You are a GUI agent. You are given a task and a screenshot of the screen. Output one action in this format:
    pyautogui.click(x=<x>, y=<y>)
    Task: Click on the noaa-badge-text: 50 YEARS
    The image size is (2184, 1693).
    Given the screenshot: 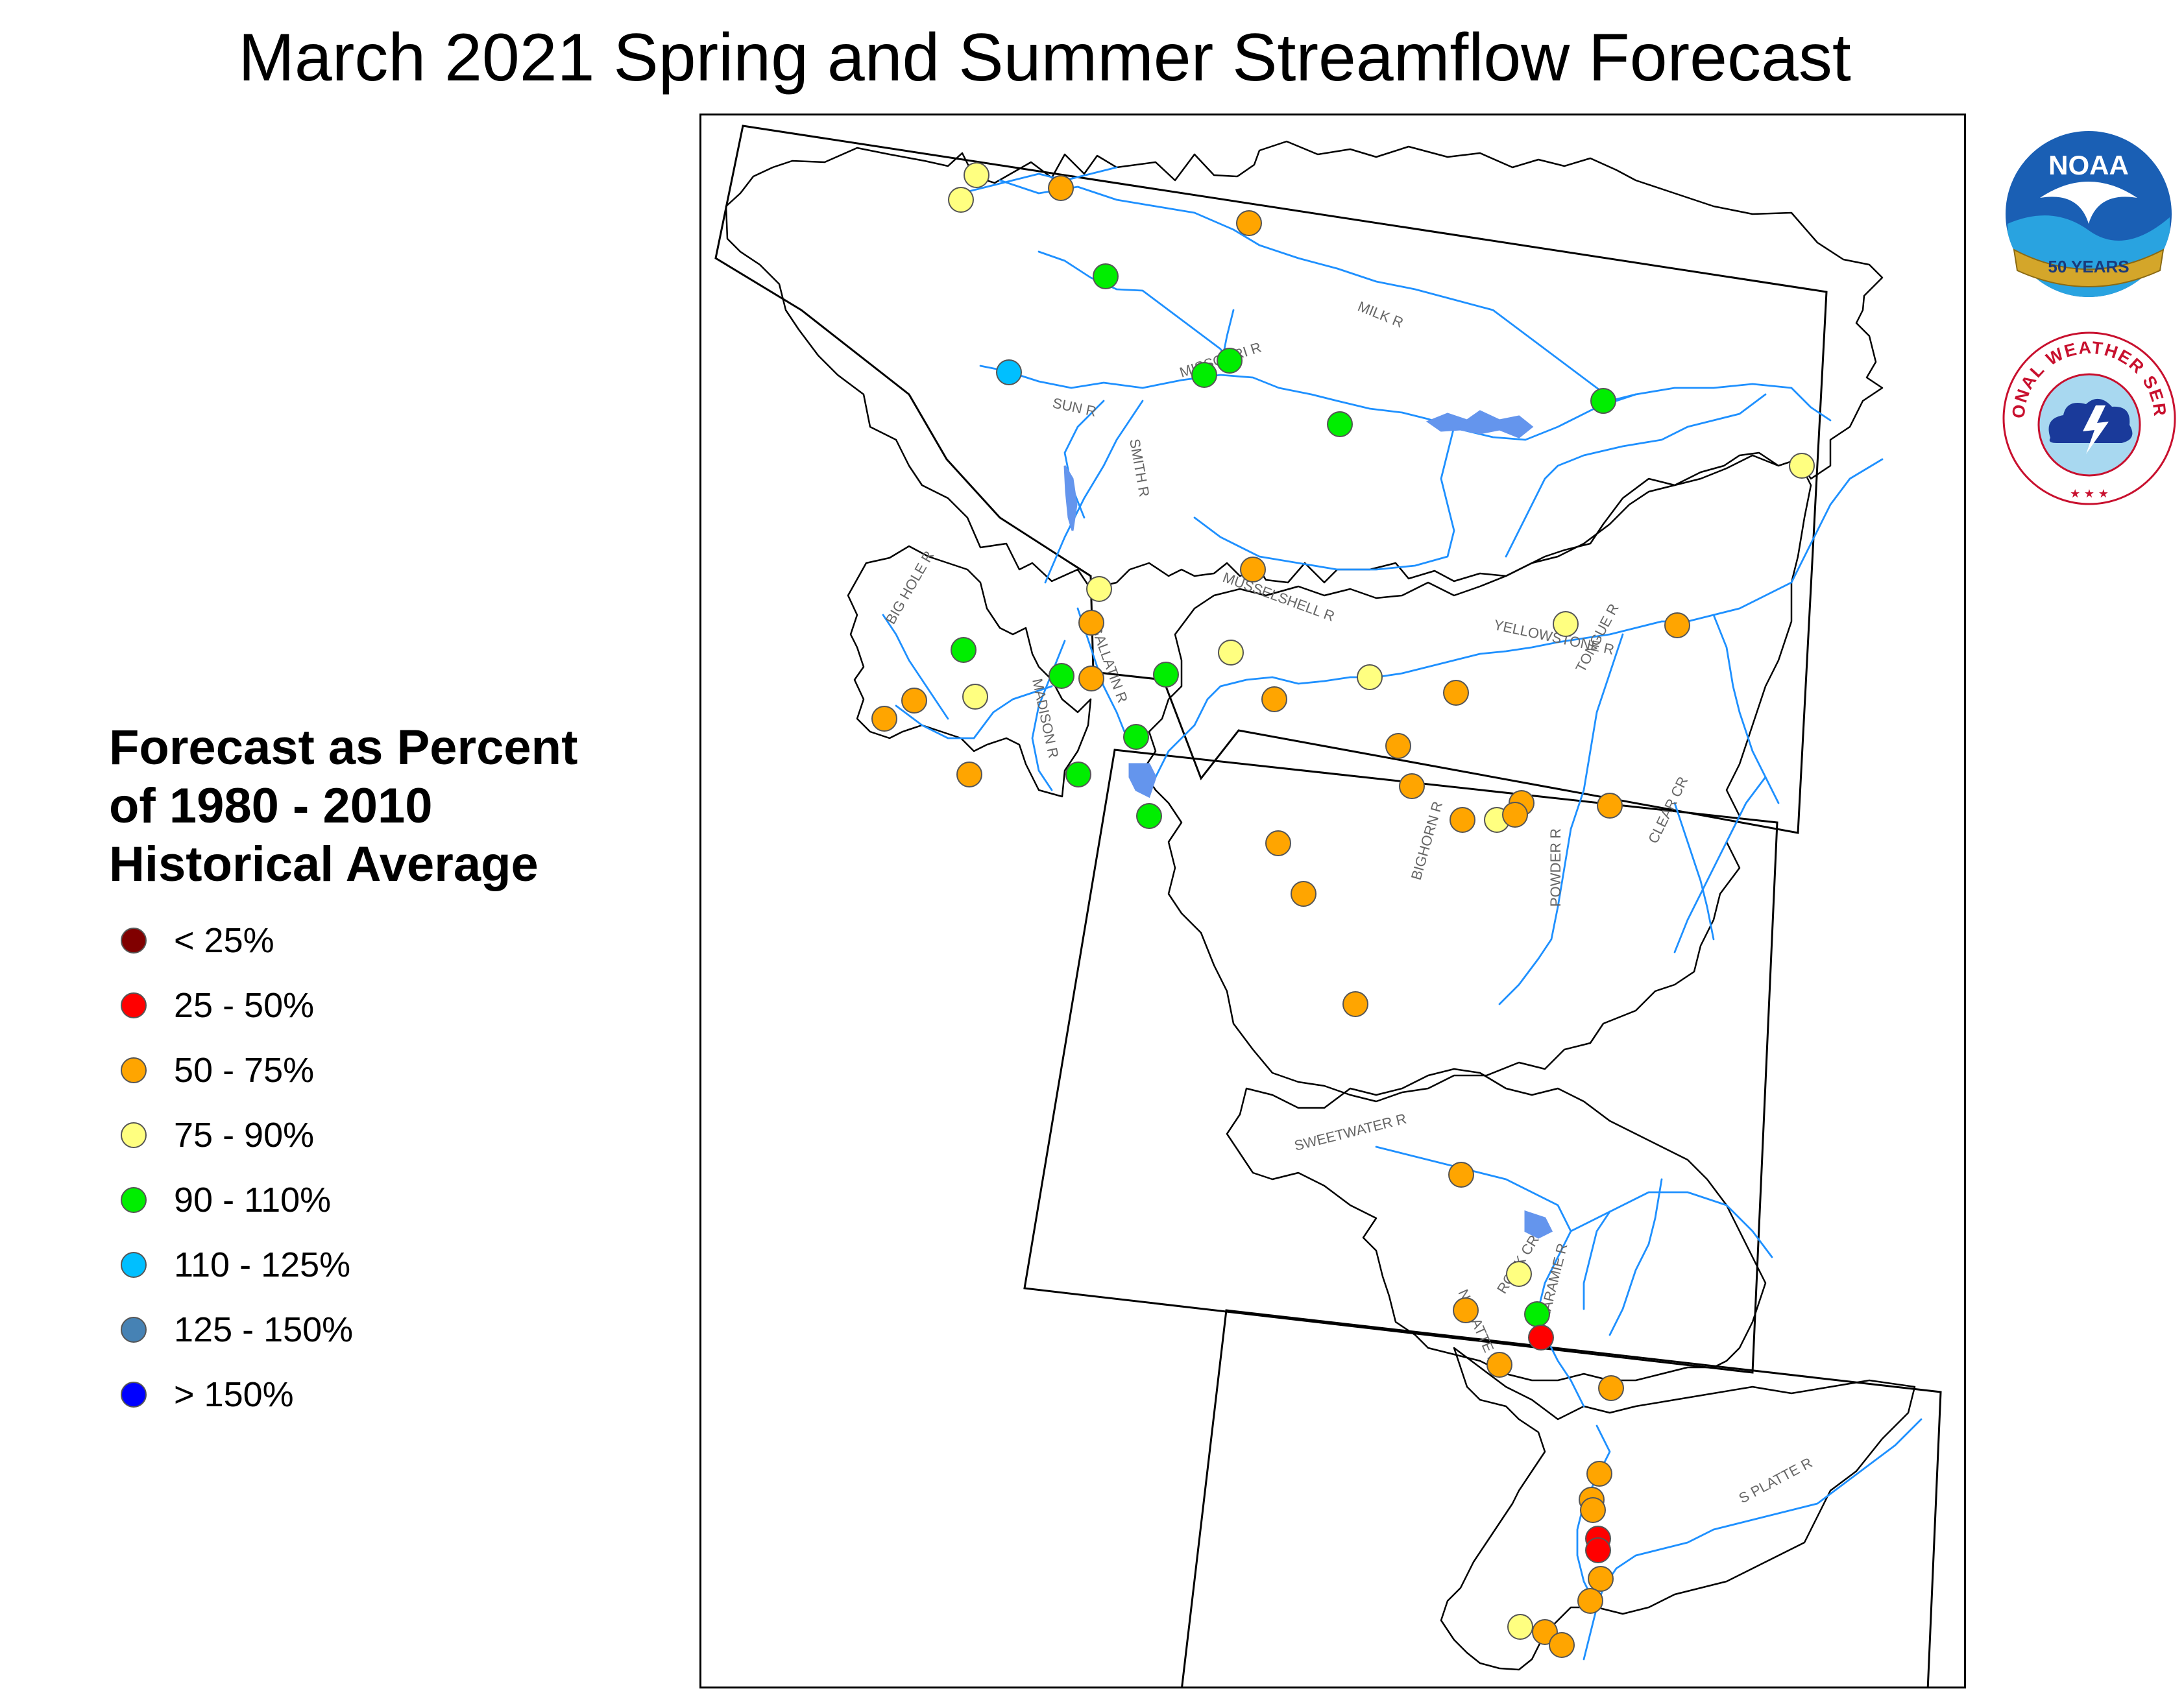 What is the action you would take?
    pyautogui.click(x=2088, y=267)
    